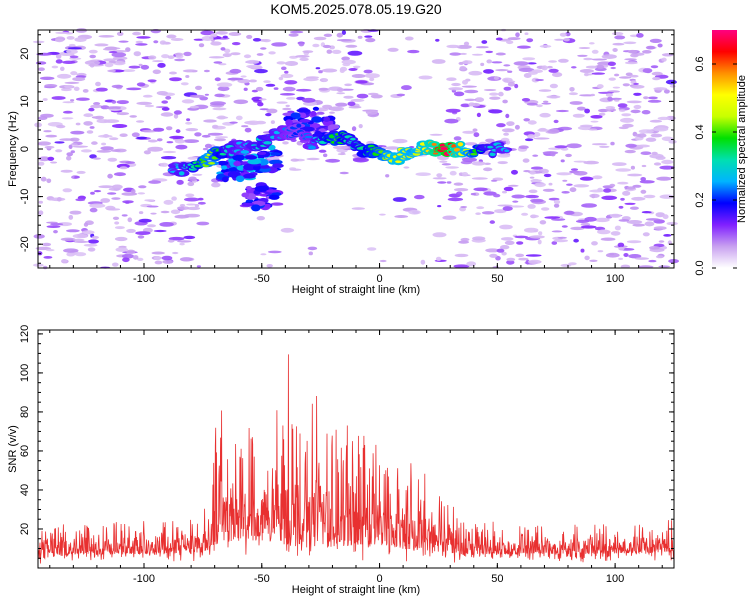 This screenshot has height=600, width=750. Describe the element at coordinates (355, 9) in the screenshot. I see `figure-title: KOM5.2025.078.05.19.G20` at that location.